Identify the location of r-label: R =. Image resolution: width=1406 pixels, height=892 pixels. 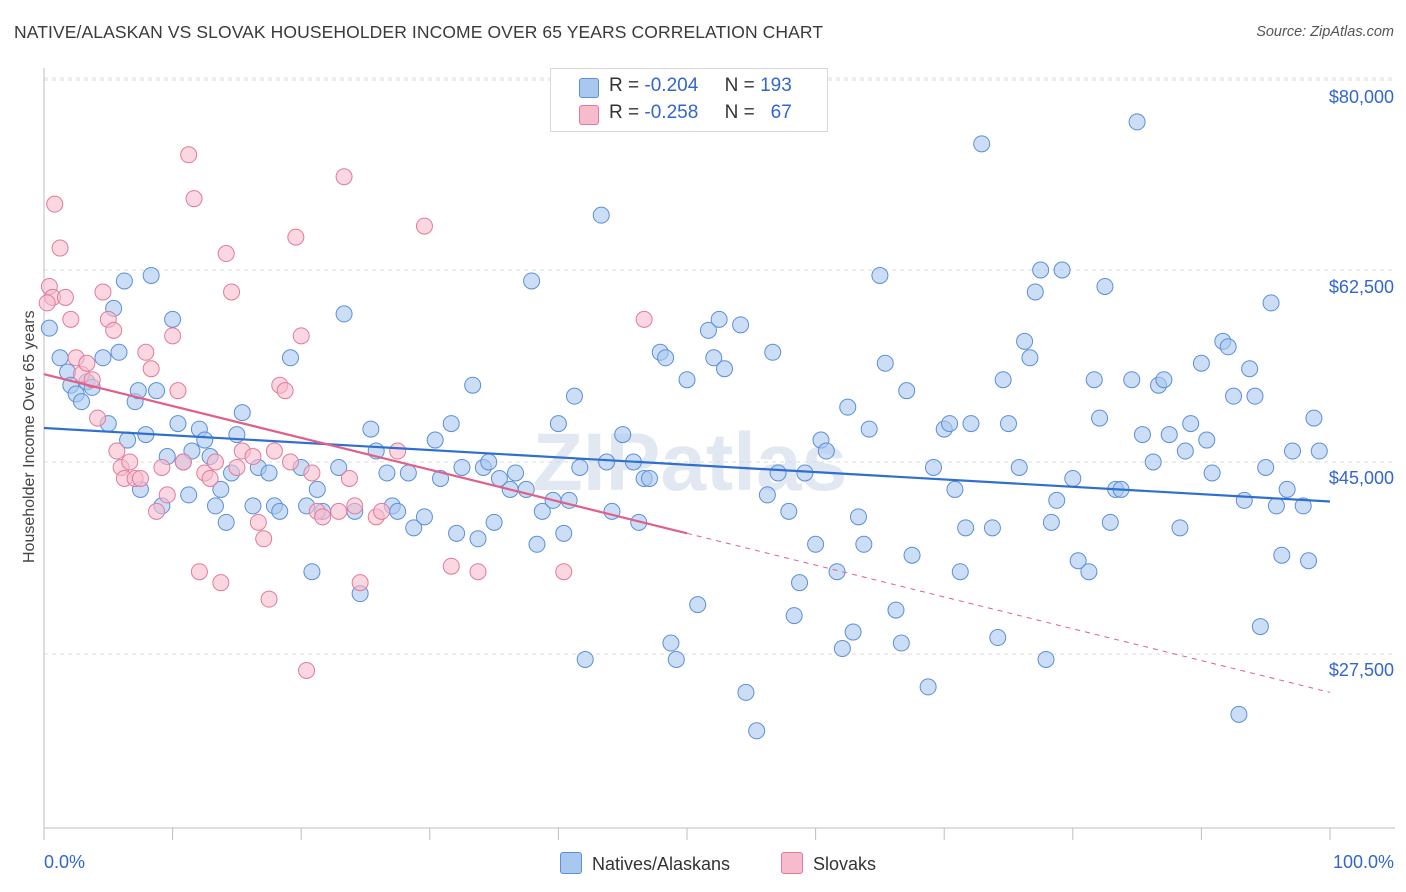
(624, 85).